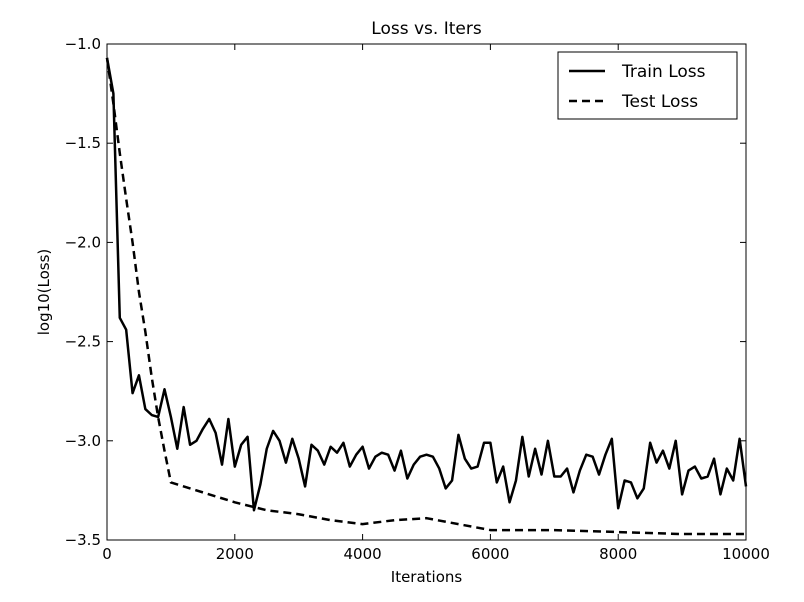 This screenshot has width=804, height=602. I want to click on legend-box, so click(647, 85).